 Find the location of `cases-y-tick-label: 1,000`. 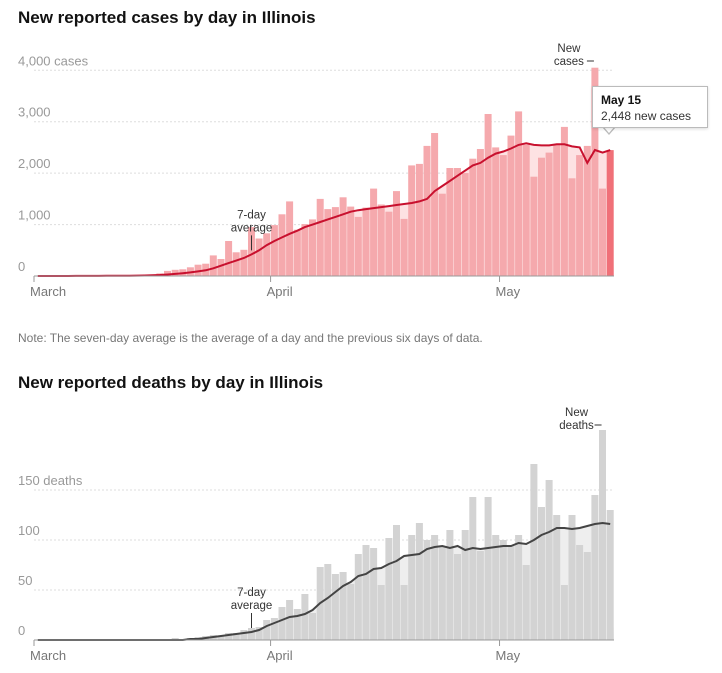

cases-y-tick-label: 1,000 is located at coordinates (34, 215).